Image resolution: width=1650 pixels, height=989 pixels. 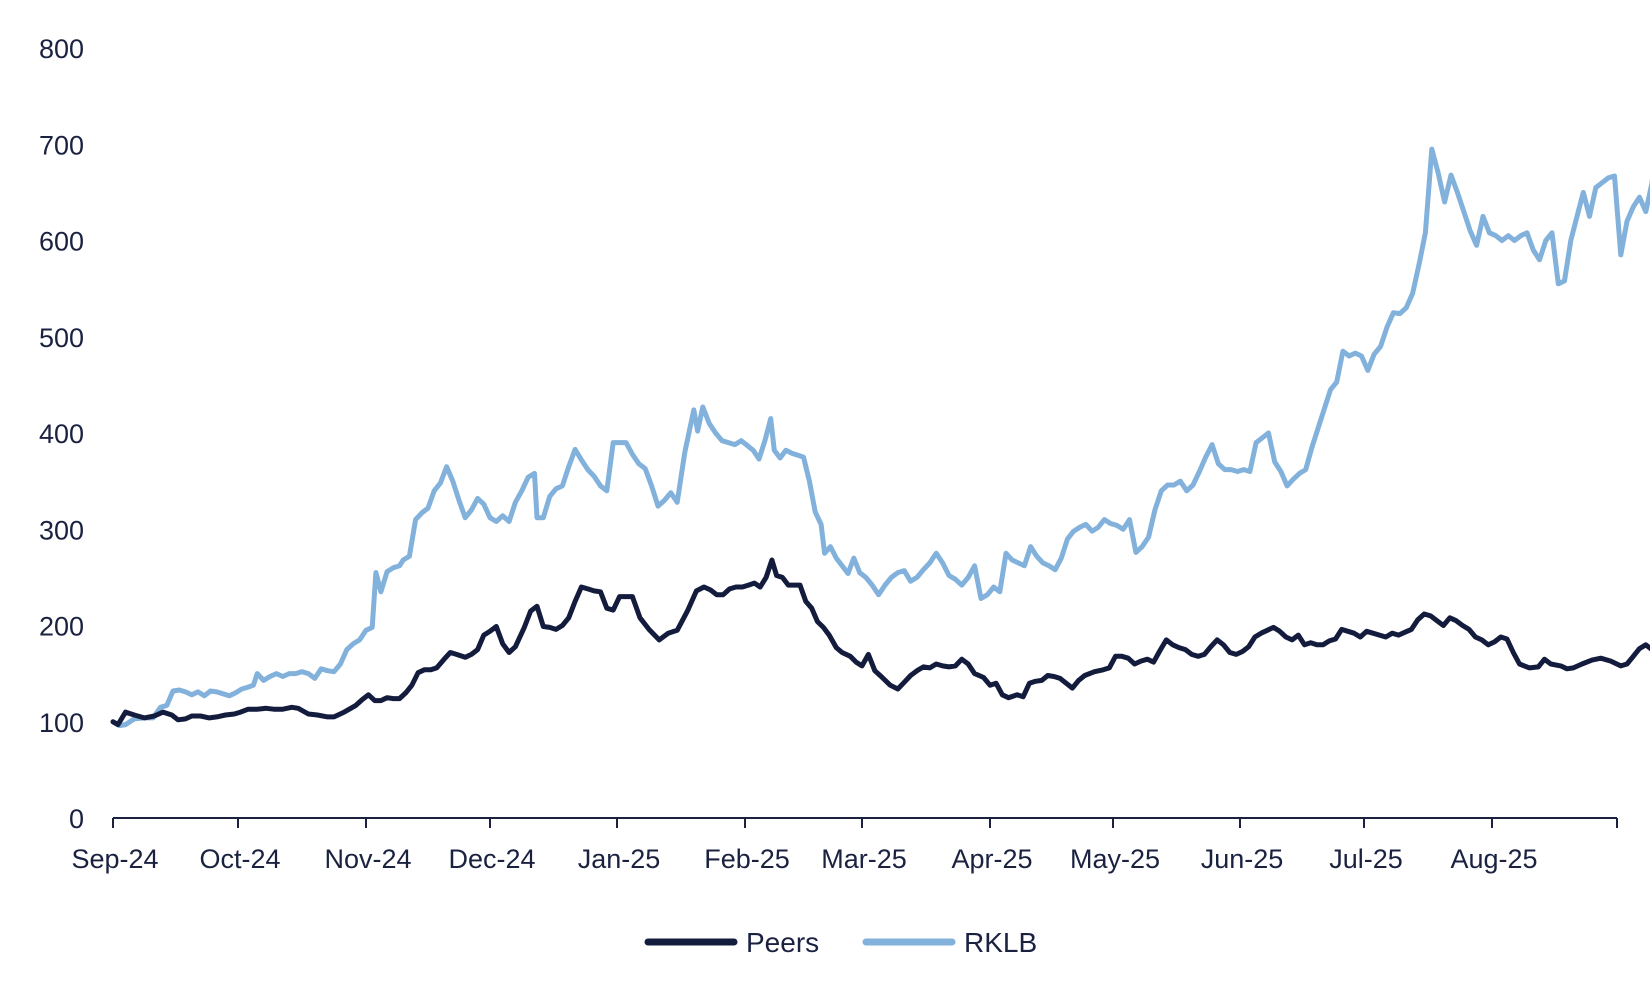 I want to click on y-tick-label: 400, so click(x=61, y=434).